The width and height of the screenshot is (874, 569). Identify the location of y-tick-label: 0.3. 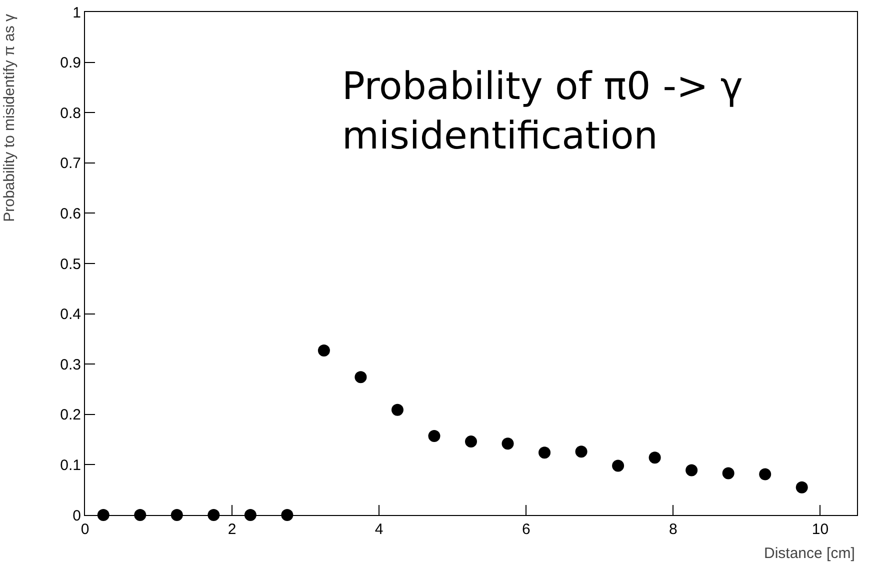
(70, 365).